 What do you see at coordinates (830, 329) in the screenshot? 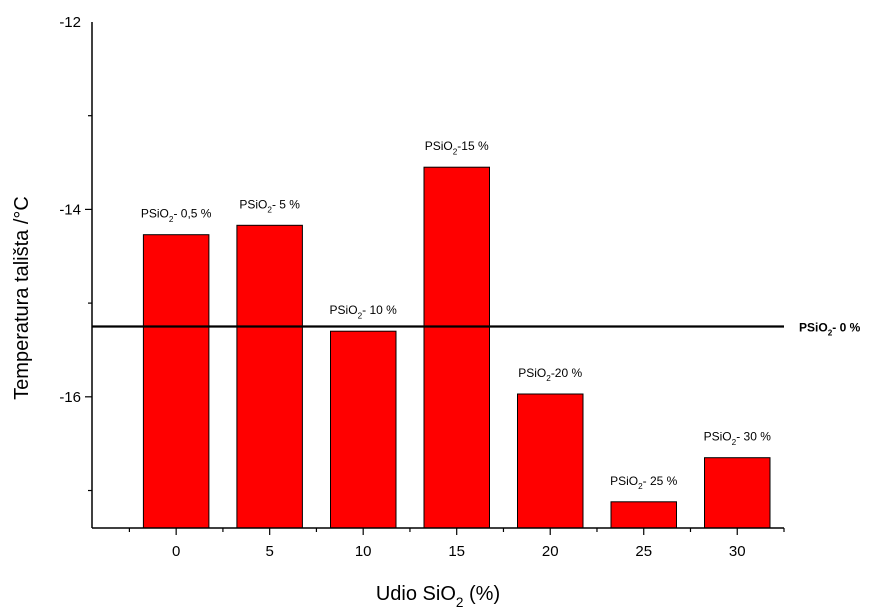
I see `reference-line-label: PSiO2- 0 %` at bounding box center [830, 329].